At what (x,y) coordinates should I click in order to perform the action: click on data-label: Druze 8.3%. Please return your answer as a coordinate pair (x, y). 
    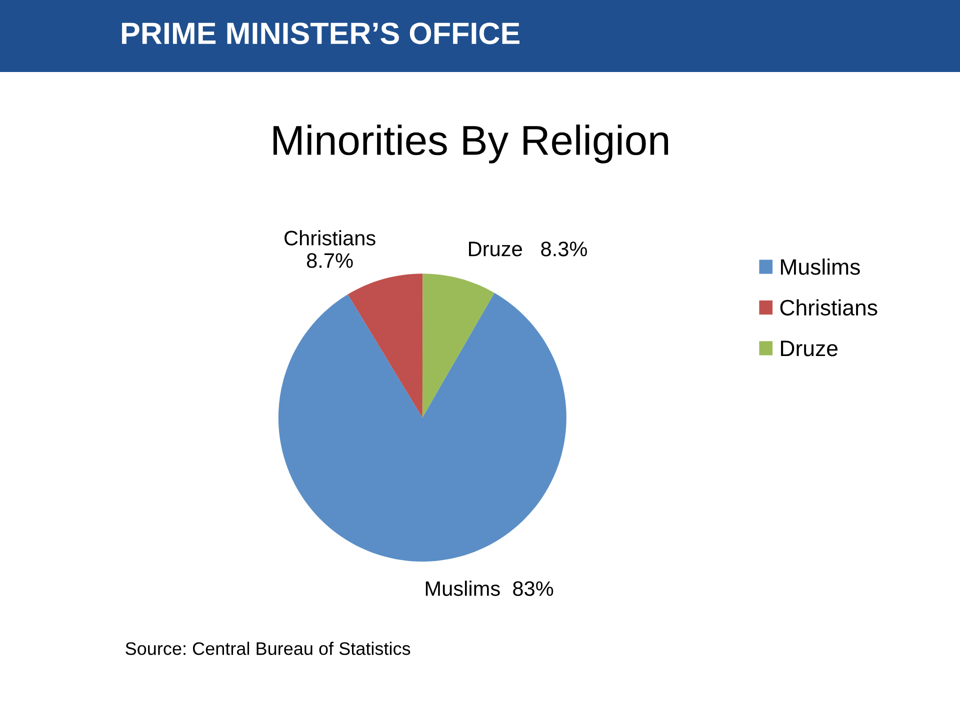
    Looking at the image, I should click on (528, 249).